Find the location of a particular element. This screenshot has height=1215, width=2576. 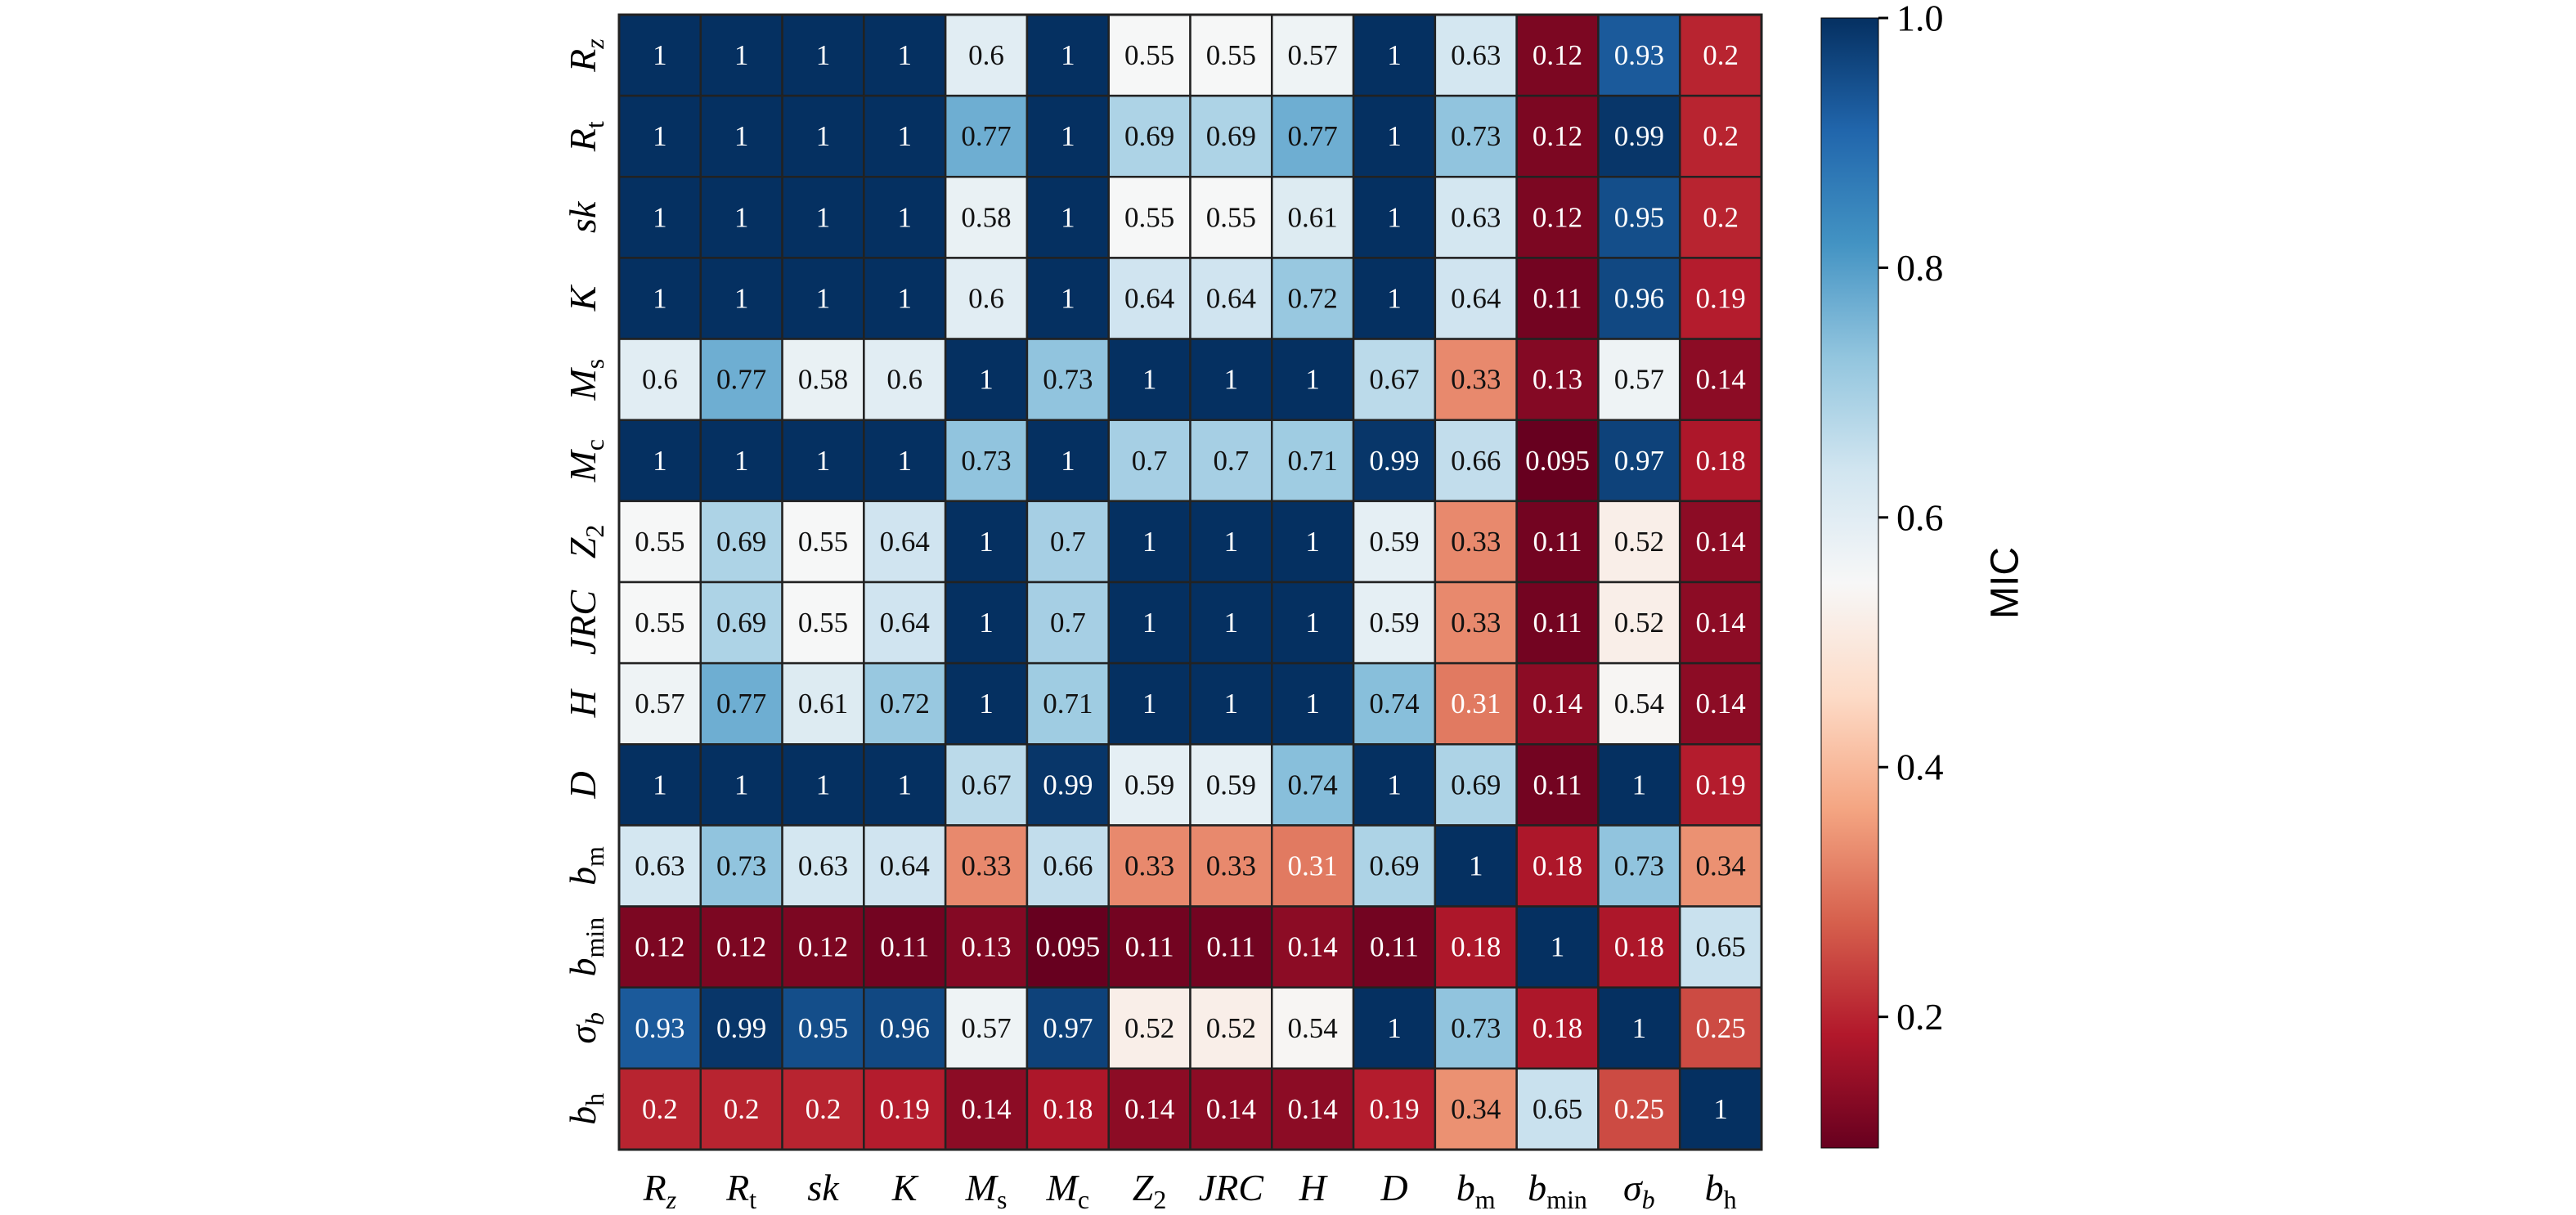

cell-value-label: 0.63 is located at coordinates (1476, 55).